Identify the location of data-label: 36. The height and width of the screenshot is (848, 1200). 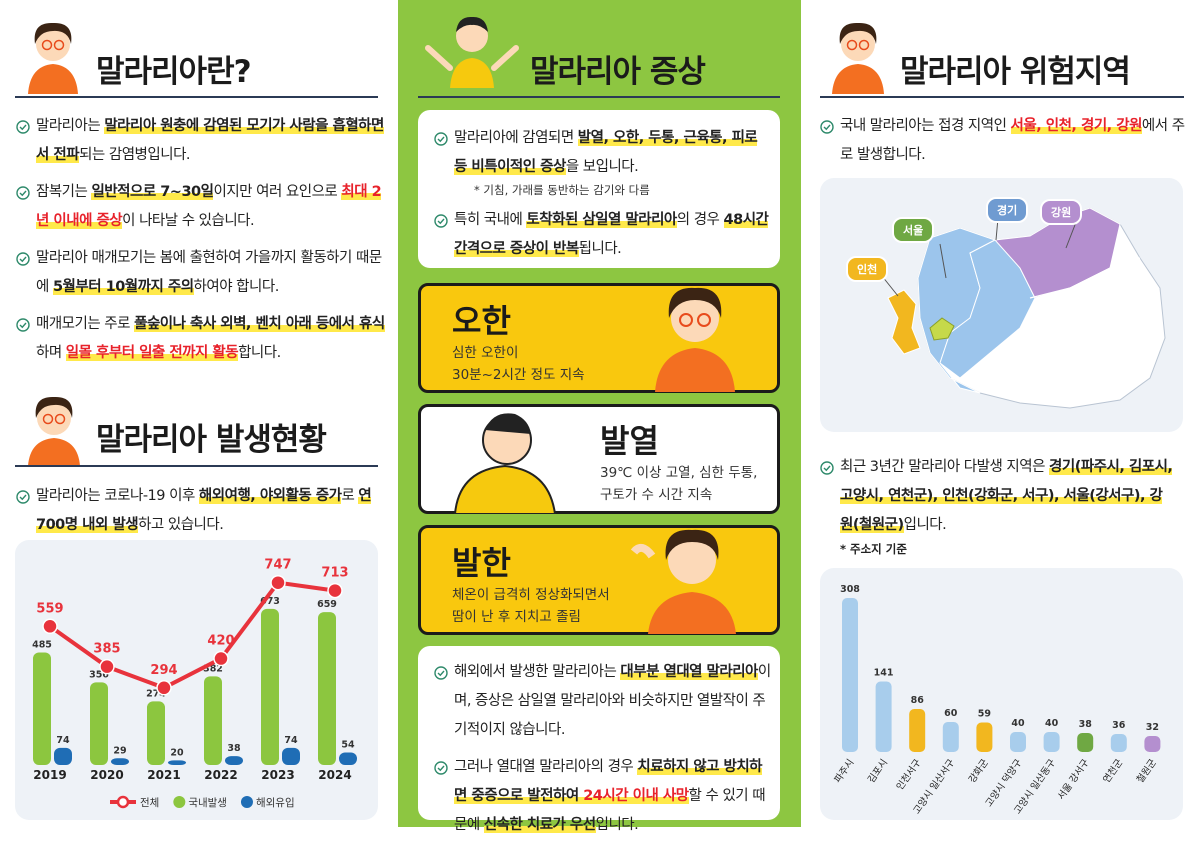
(1119, 725).